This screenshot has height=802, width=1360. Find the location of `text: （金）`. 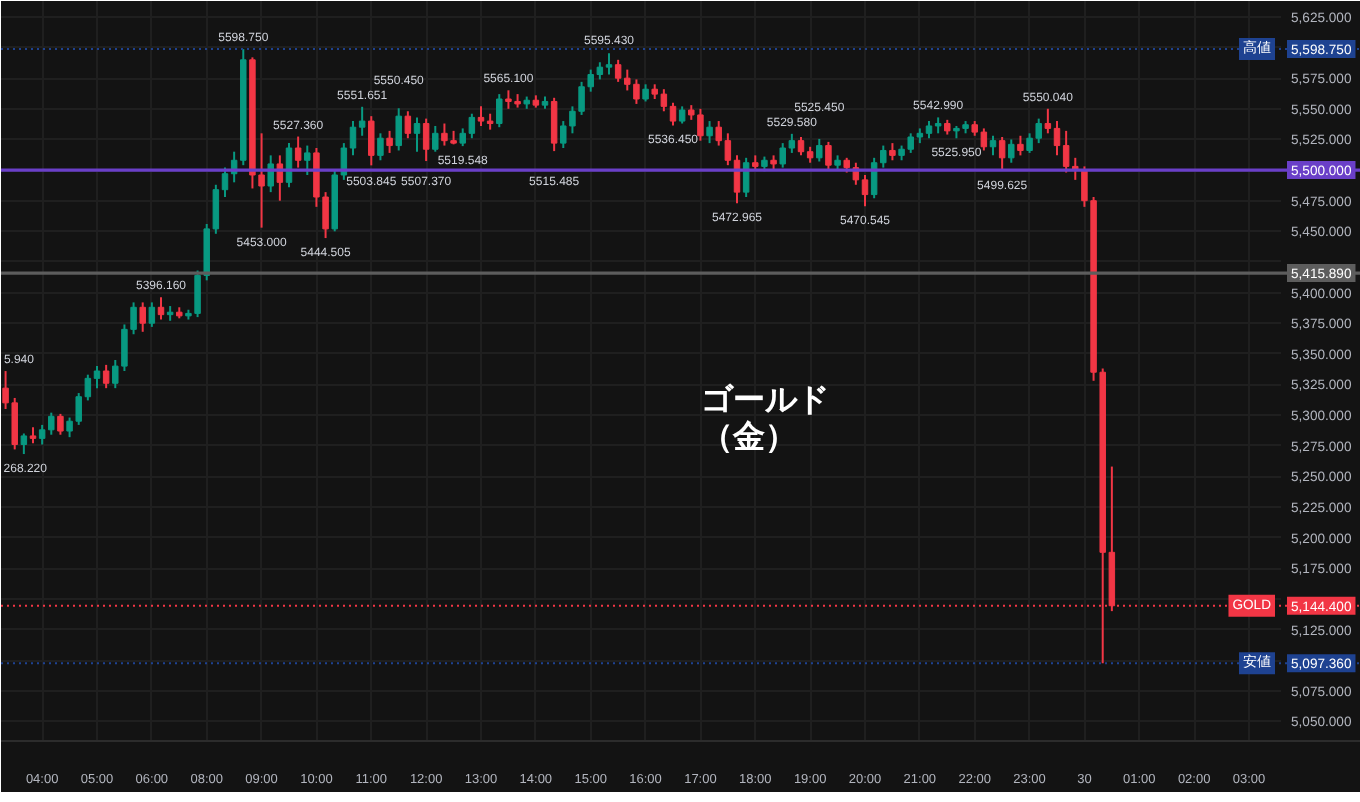

text: （金） is located at coordinates (749, 436).